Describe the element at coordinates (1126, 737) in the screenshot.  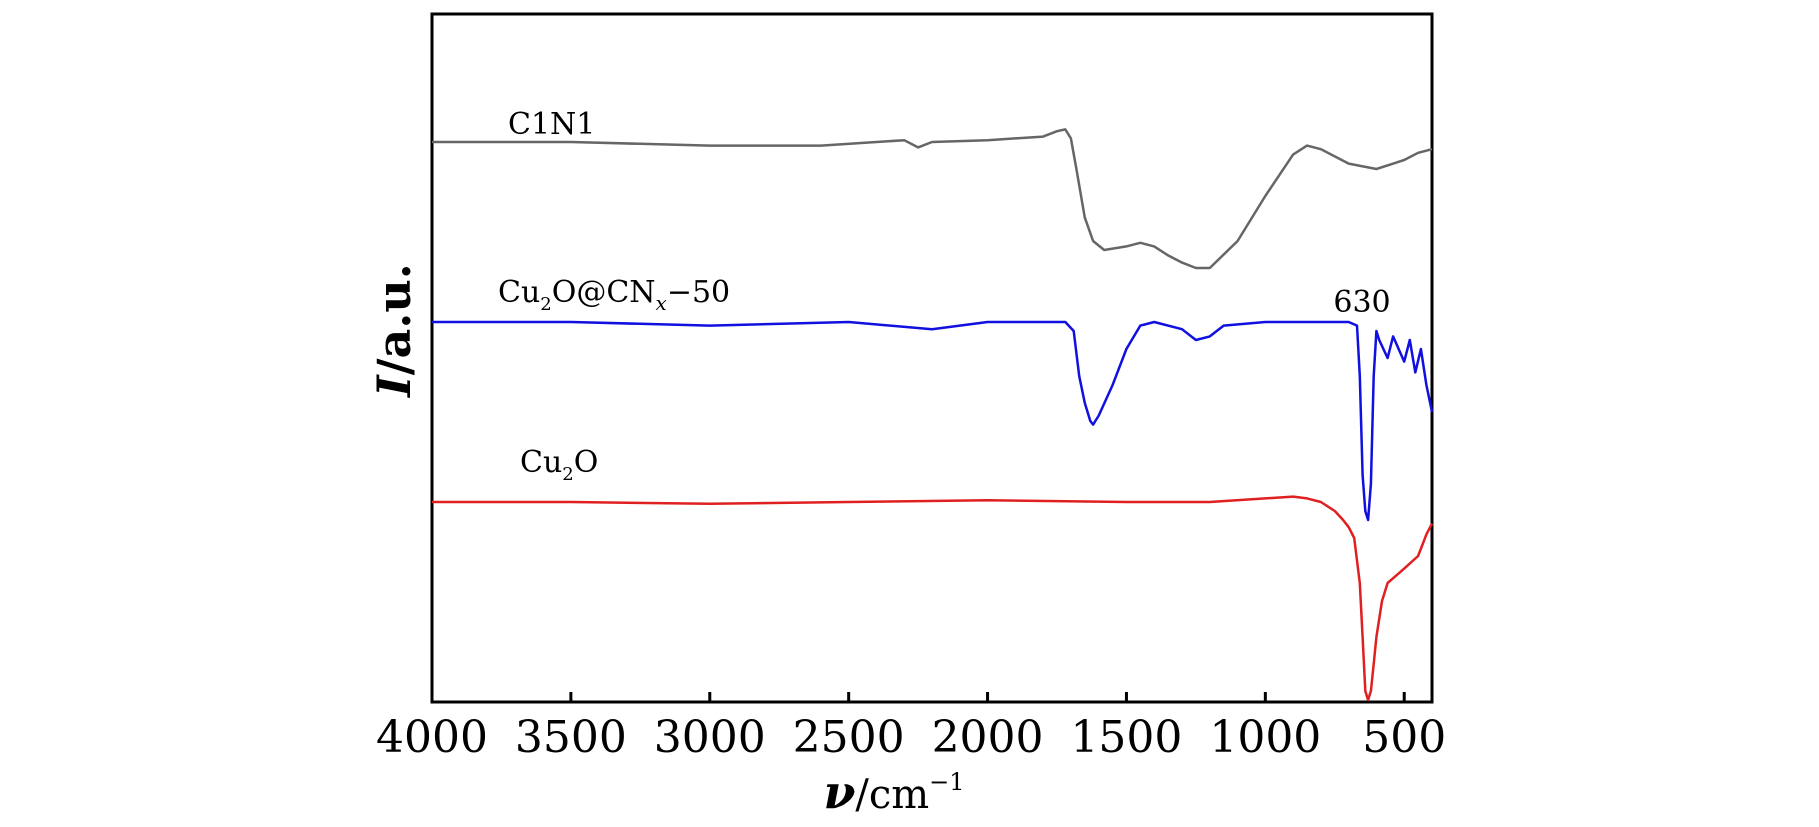
I see `x-tick-label: 1500` at that location.